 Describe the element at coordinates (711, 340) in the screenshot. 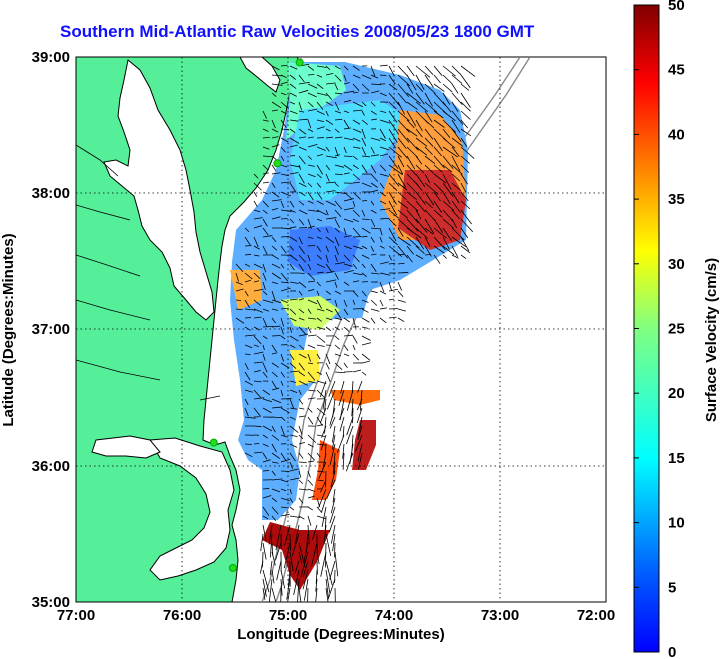

I see `colorbar-label: Surface Velocity (cm/s)` at that location.